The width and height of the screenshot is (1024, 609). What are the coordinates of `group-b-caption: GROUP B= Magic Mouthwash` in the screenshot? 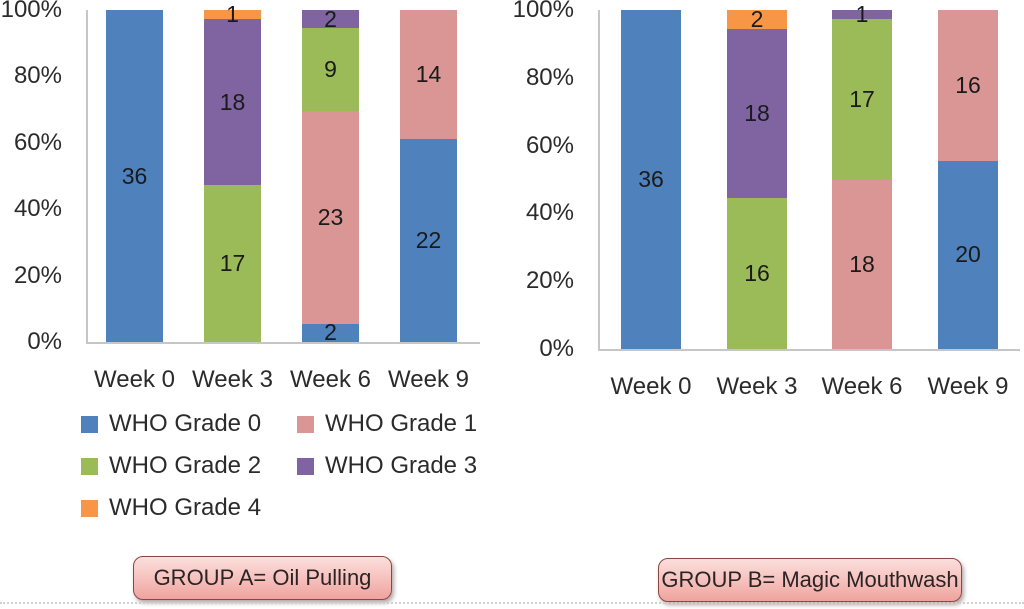 It's located at (810, 580).